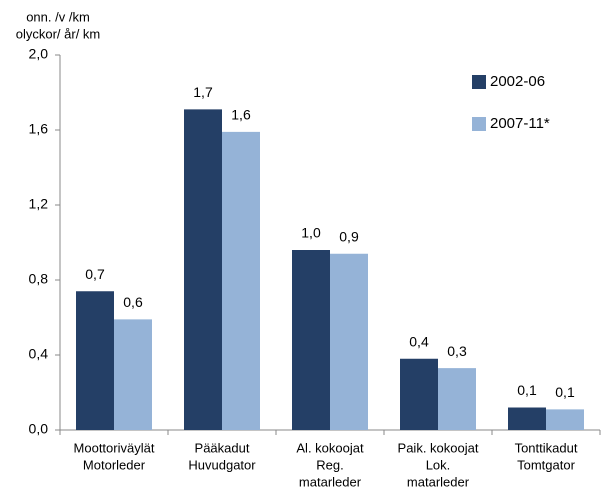 The height and width of the screenshot is (498, 604). I want to click on x-tick-label: Tomtgator, so click(546, 464).